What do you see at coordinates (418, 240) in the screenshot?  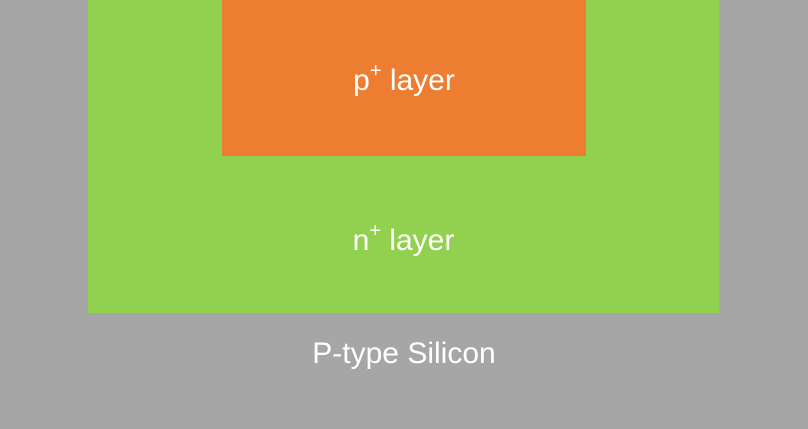 I see `n-layer-label-suffix: layer` at bounding box center [418, 240].